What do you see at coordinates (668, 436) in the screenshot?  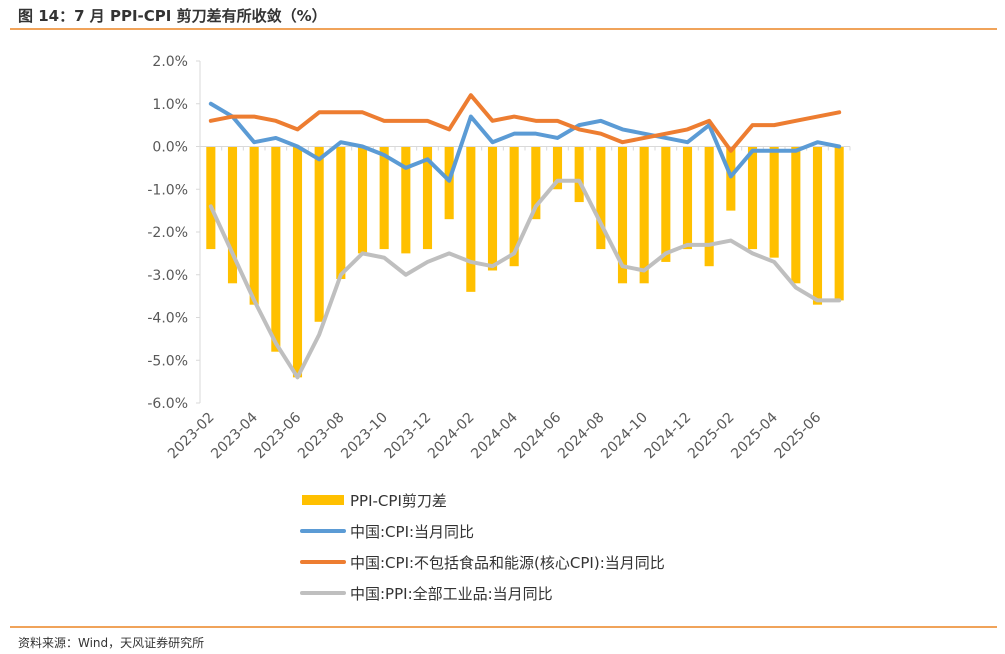 I see `x-tick-label: 2024-12` at bounding box center [668, 436].